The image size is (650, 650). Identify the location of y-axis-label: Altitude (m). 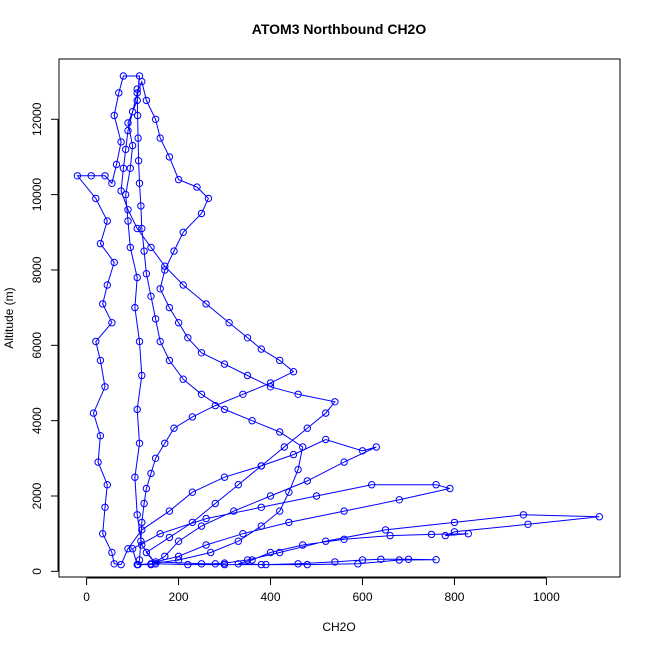
(9, 317).